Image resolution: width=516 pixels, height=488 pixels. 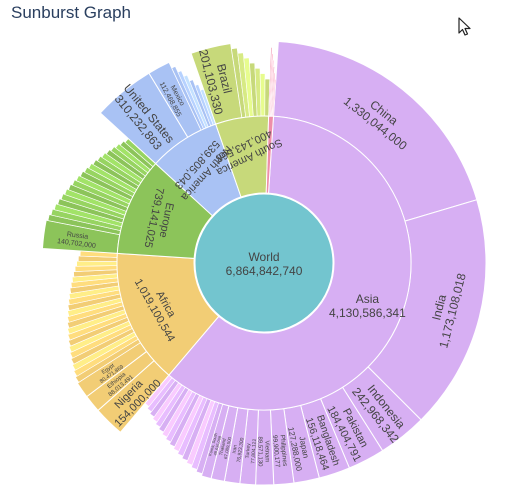 What do you see at coordinates (270, 154) in the screenshot?
I see `sunburst-slice-other` at bounding box center [270, 154].